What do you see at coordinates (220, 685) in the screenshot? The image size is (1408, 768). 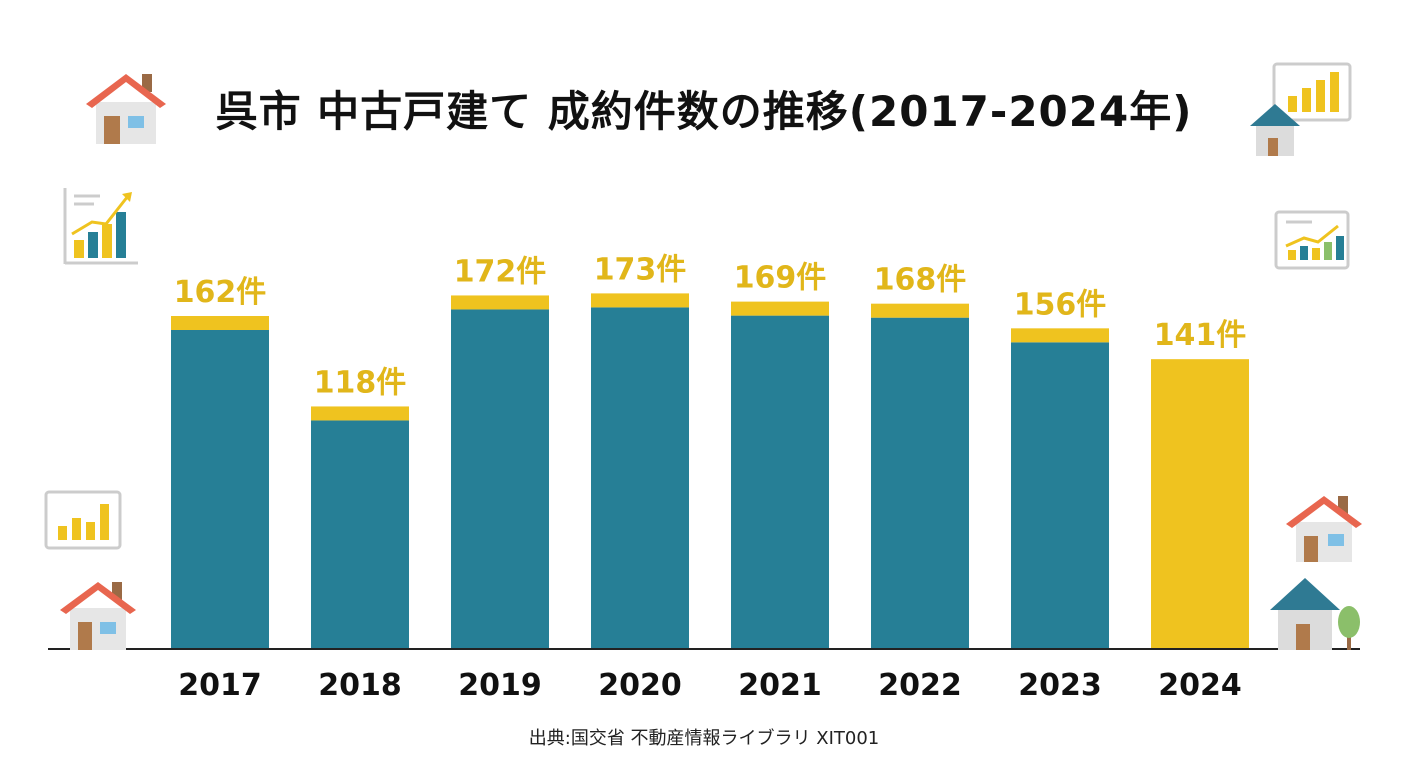 I see `x-tick-label: 2017` at bounding box center [220, 685].